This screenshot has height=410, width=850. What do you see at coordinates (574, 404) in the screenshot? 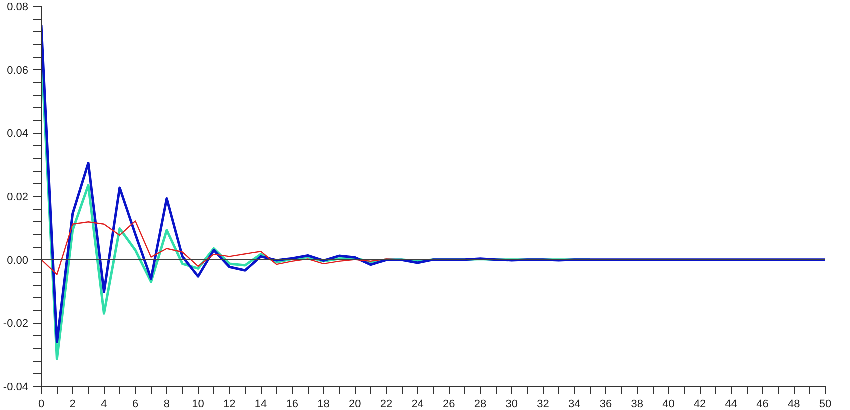
I see `x-tick-label: 34` at bounding box center [574, 404].